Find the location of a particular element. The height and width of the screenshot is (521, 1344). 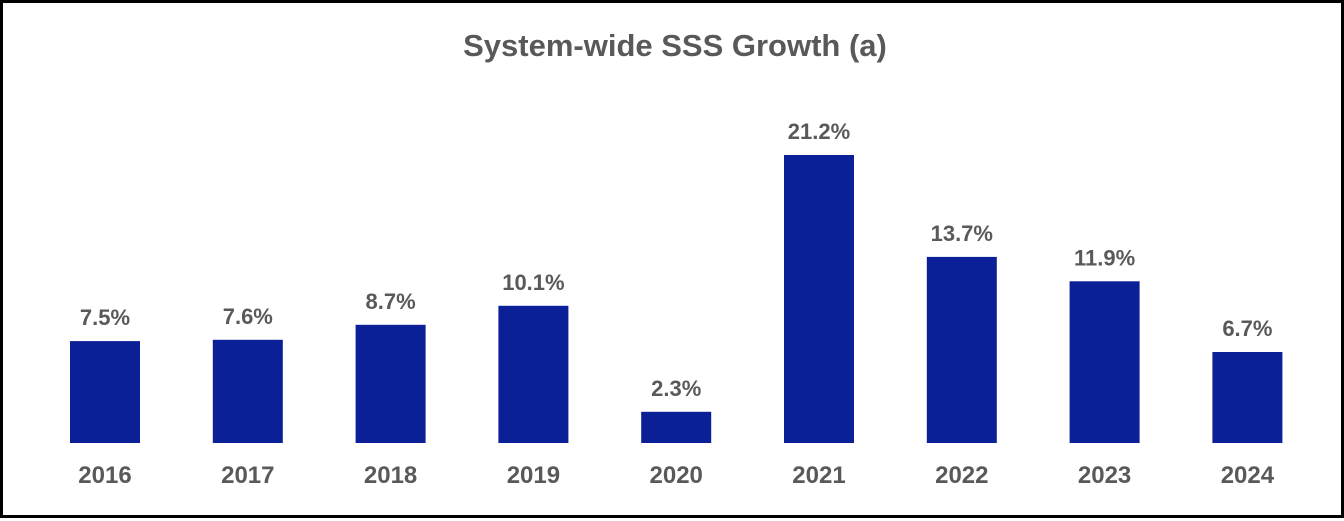

category-label-2022: 2022 is located at coordinates (961, 475).